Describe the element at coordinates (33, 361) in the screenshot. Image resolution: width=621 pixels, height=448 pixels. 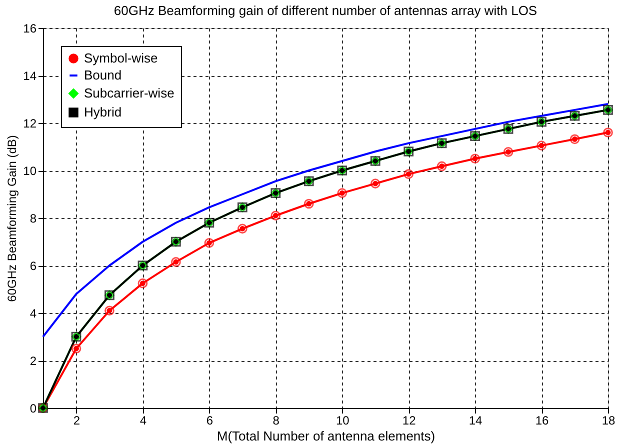
I see `y-tick-label: 2` at that location.